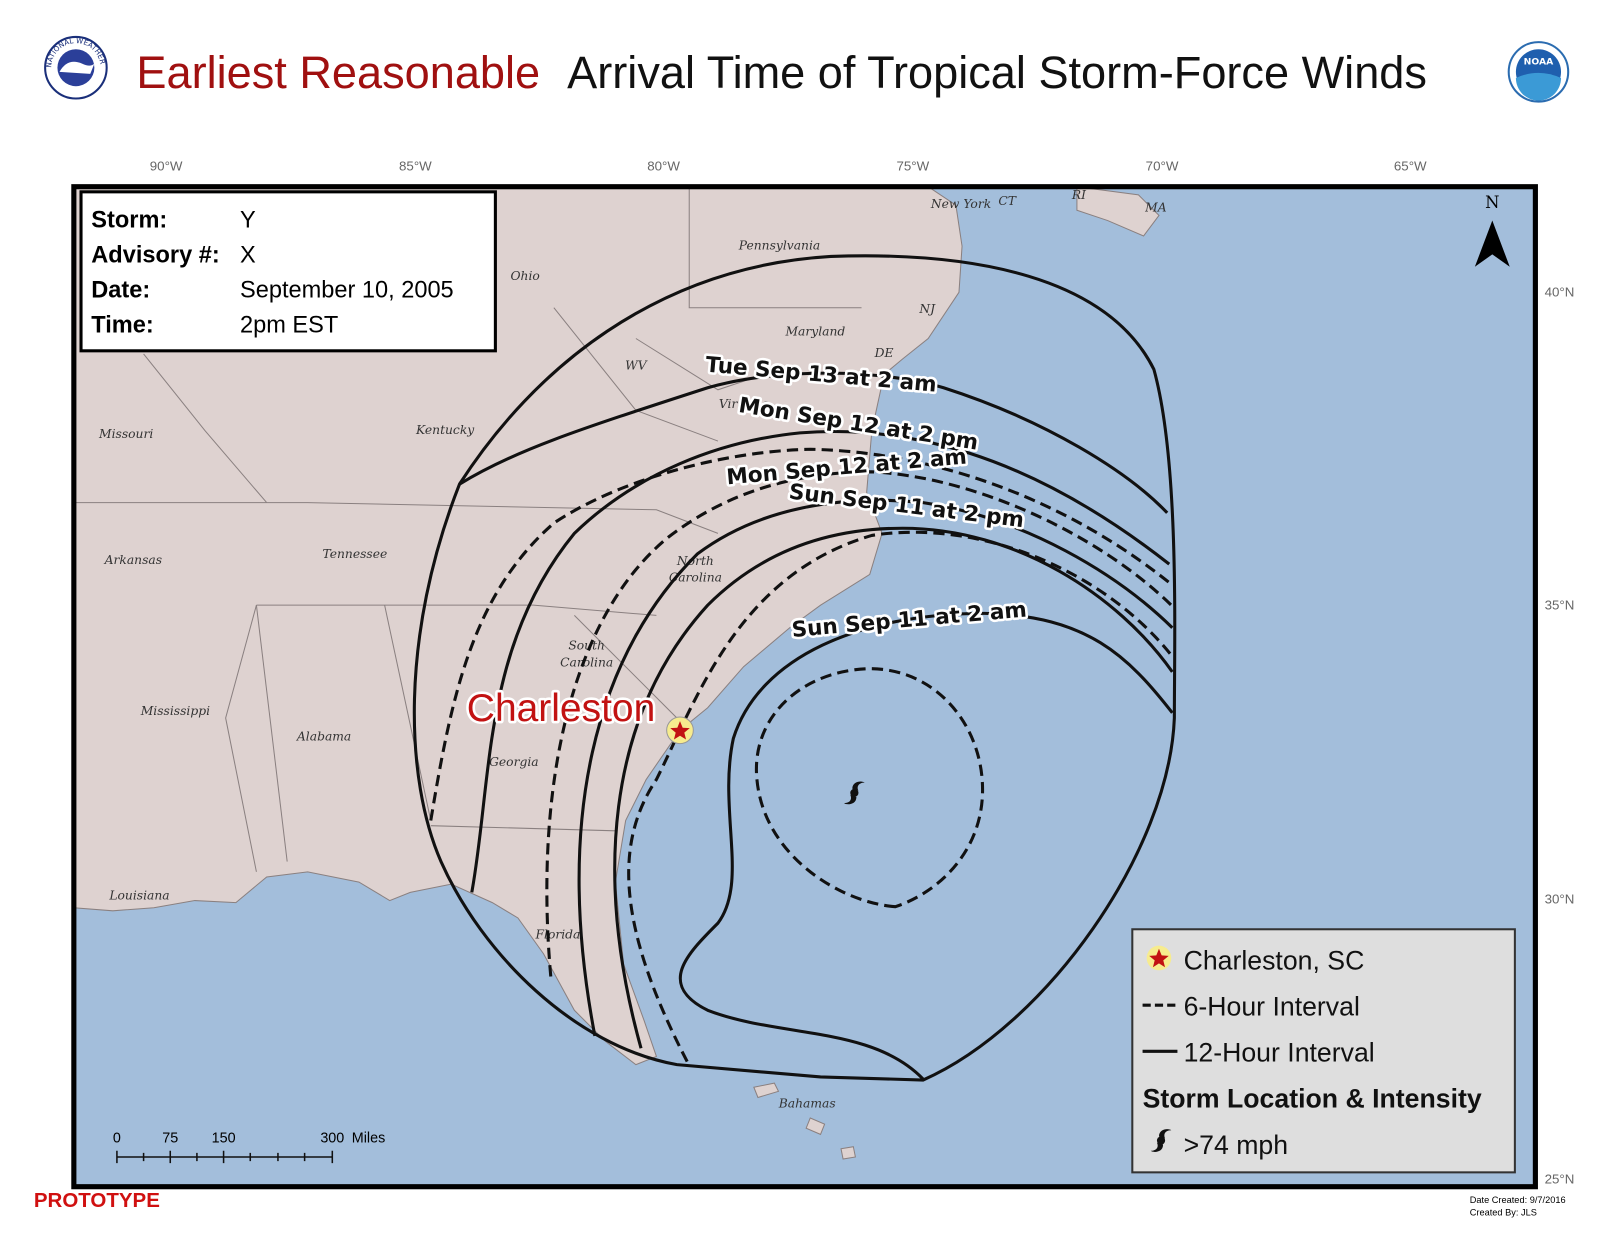 The height and width of the screenshot is (1237, 1600). I want to click on scale-tick-label: 75, so click(170, 1139).